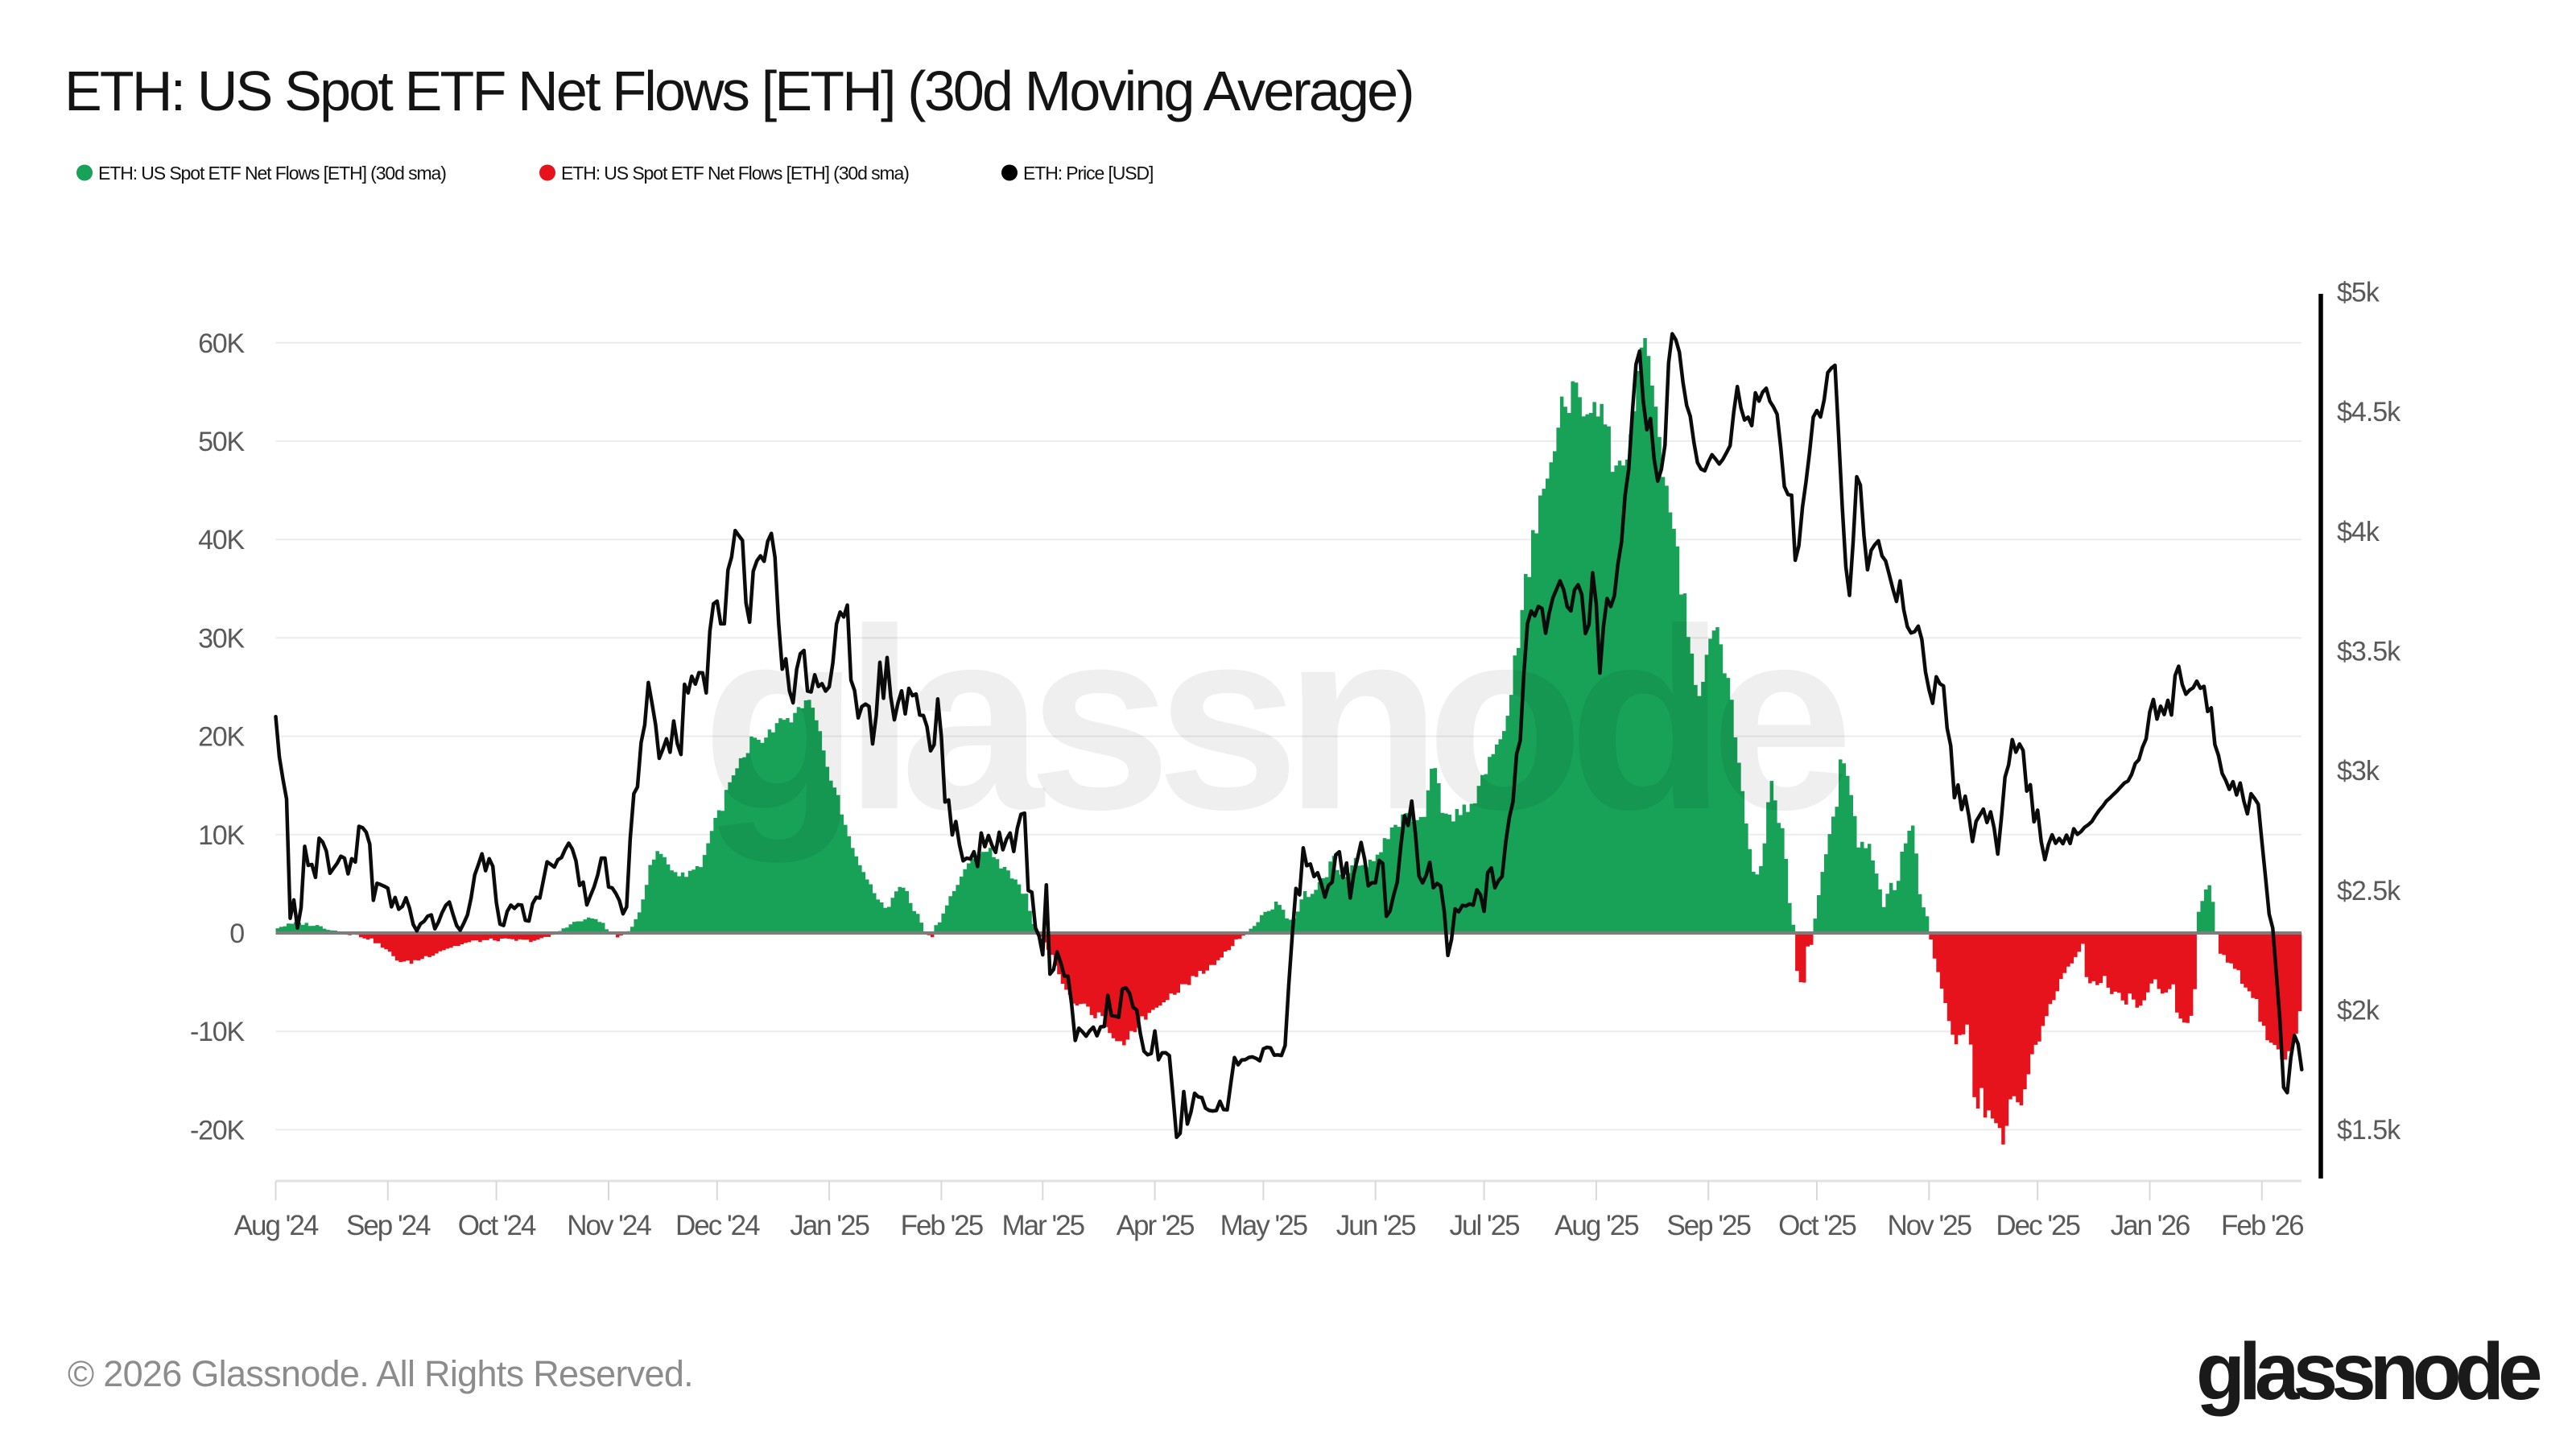 This screenshot has width=2576, height=1449. What do you see at coordinates (221, 540) in the screenshot?
I see `svg-text: 40K` at bounding box center [221, 540].